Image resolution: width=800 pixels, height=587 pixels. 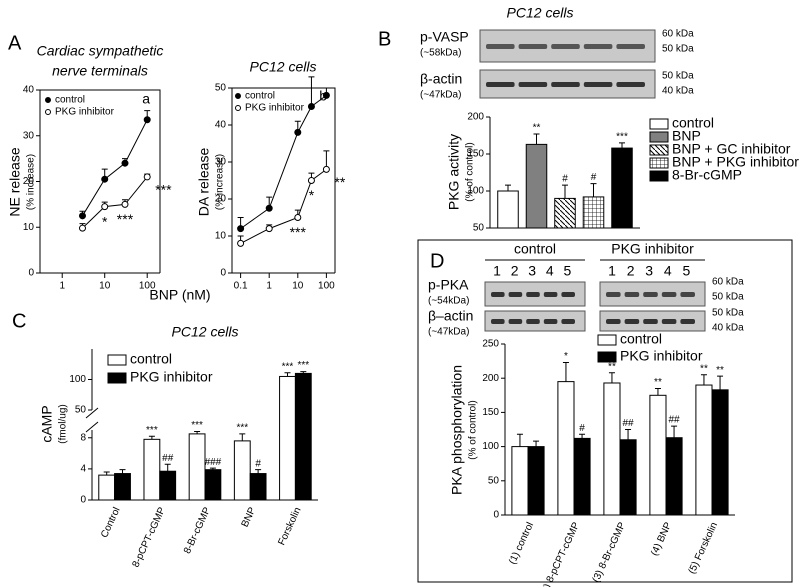 What do you see at coordinates (77, 379) in the screenshot?
I see `y-tick-label: 100` at bounding box center [77, 379].